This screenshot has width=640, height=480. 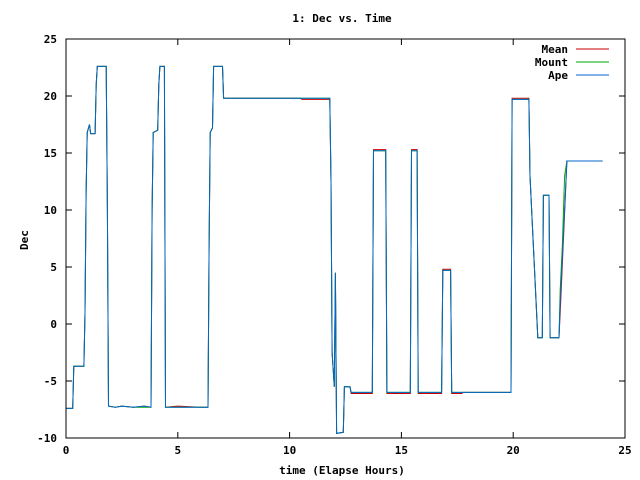 I want to click on x-axis-label: time (Elapse Hours), so click(x=342, y=470).